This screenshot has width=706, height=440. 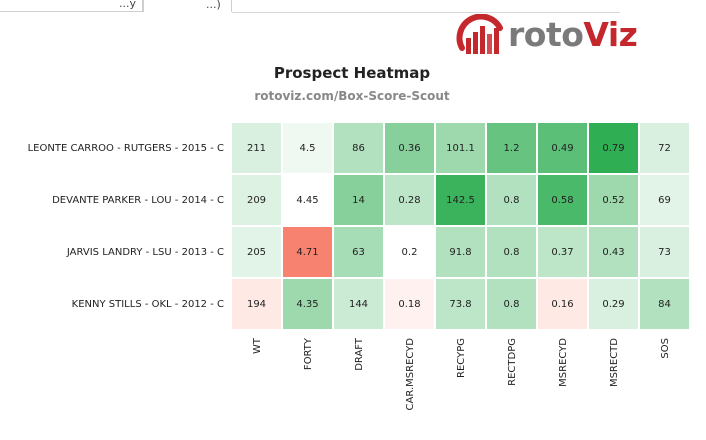 What do you see at coordinates (664, 148) in the screenshot?
I see `heatmap-cell: 72` at bounding box center [664, 148].